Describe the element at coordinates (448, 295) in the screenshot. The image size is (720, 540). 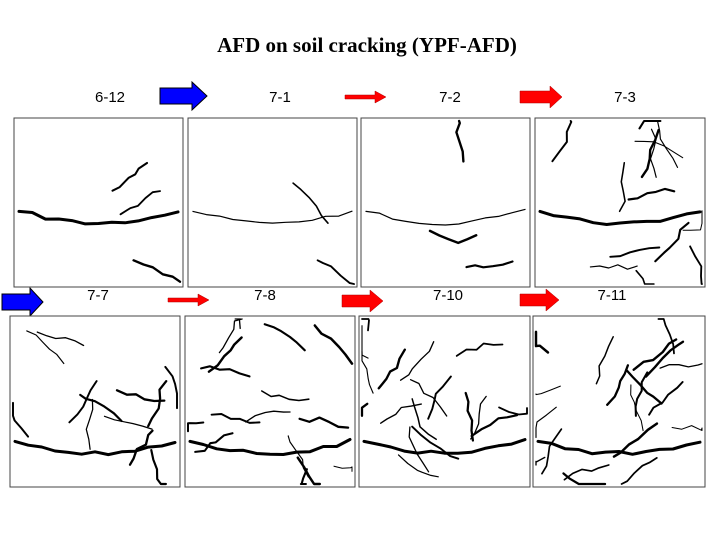
I see `panel-label: 7-10` at that location.